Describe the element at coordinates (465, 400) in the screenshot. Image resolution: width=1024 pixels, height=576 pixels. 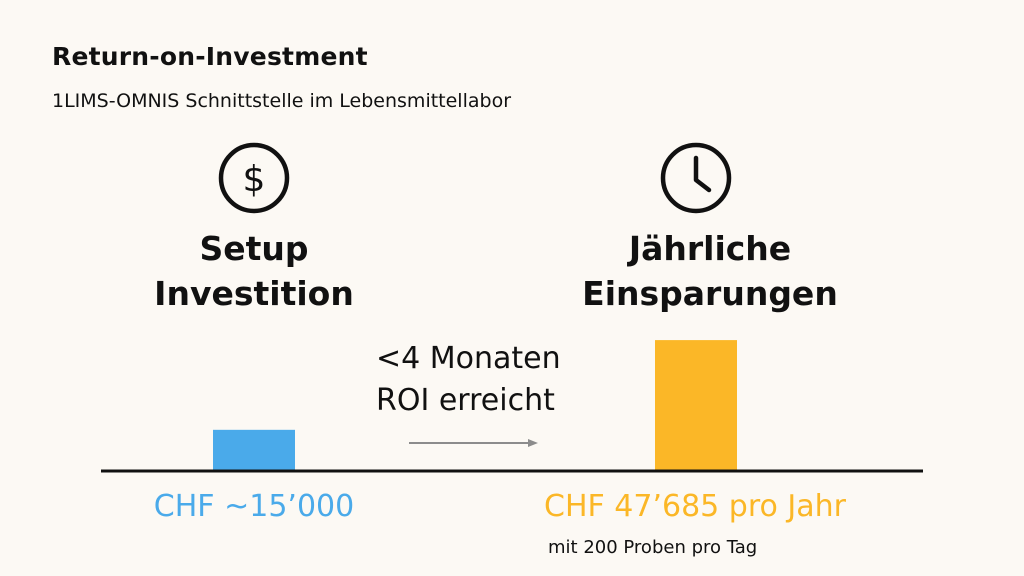
I see `roi-line2: ROI erreicht` at that location.